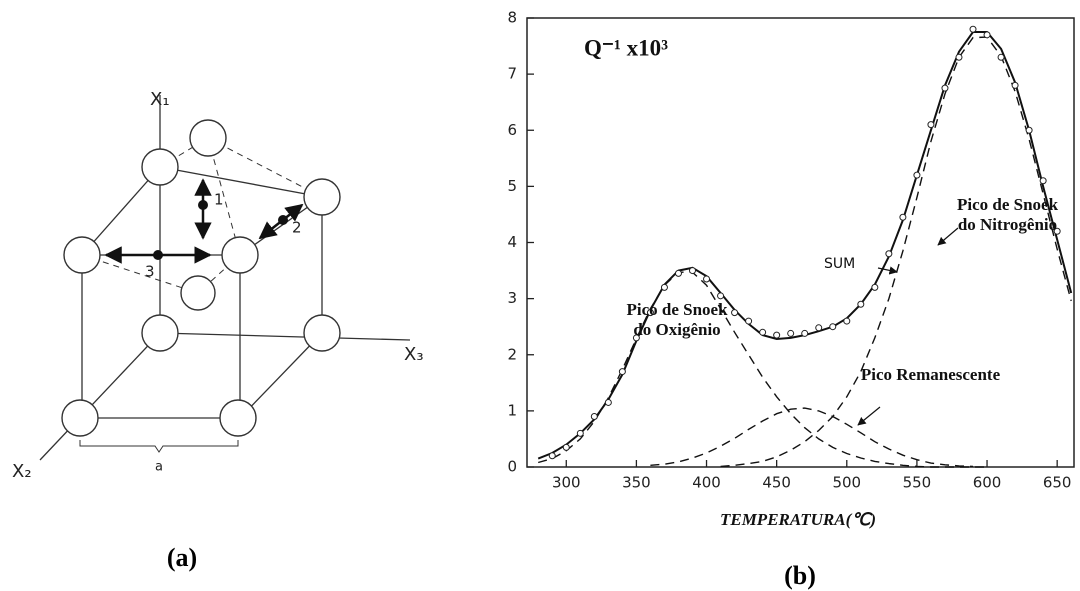 This screenshot has height=591, width=1080. What do you see at coordinates (706, 483) in the screenshot?
I see `x-tick-label: 400` at bounding box center [706, 483].